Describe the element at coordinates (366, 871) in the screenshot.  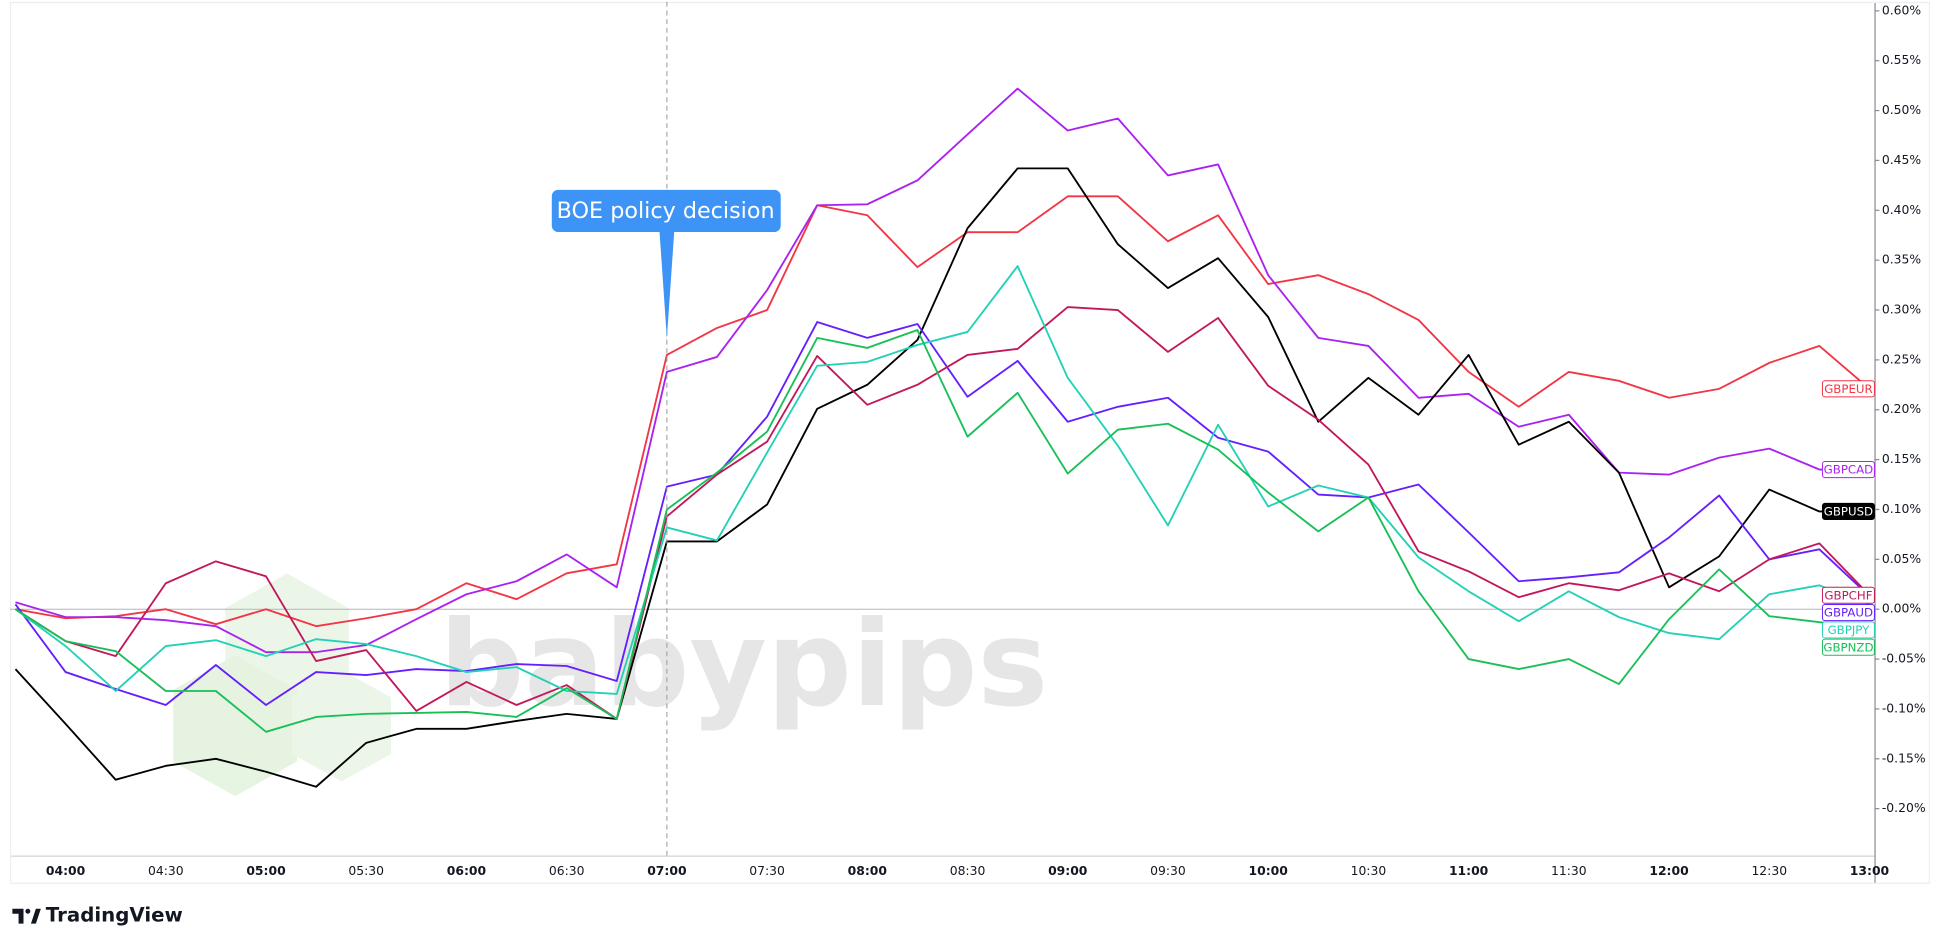
I see `x-tick-label: 05:30` at that location.